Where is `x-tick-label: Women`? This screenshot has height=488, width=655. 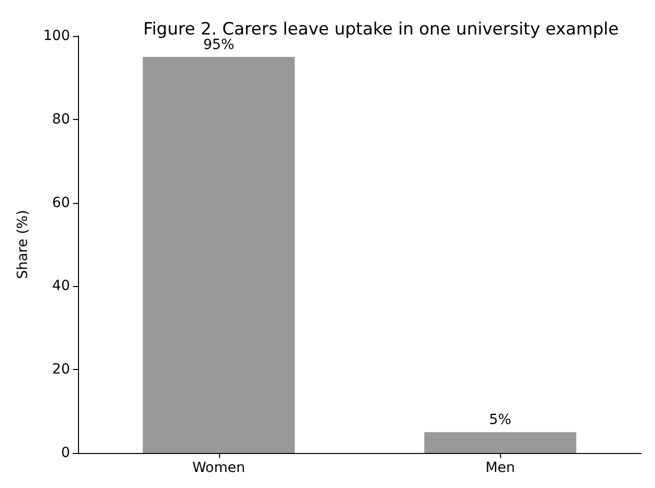
x-tick-label: Women is located at coordinates (219, 468).